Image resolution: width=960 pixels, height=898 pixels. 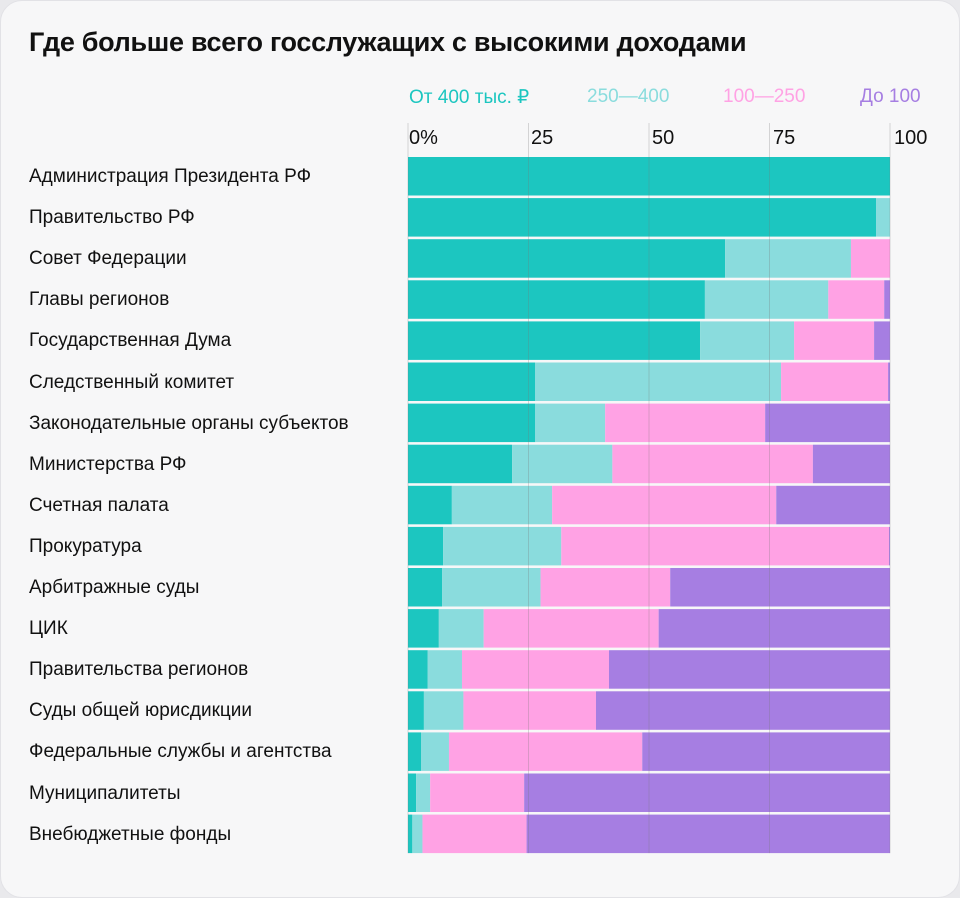 What do you see at coordinates (887, 299) in the screenshot?
I see `bar-segment-row3-series3` at bounding box center [887, 299].